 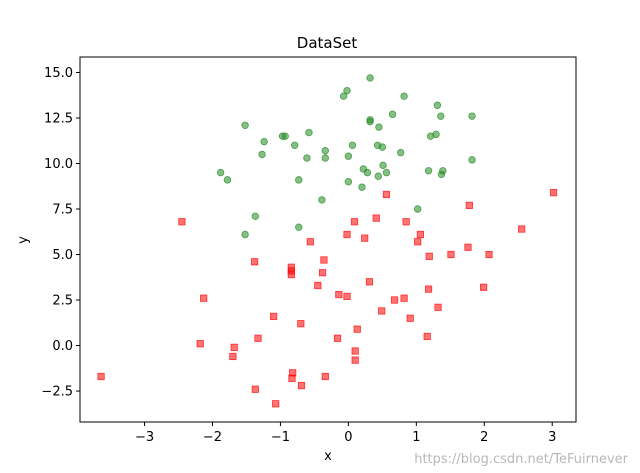 I want to click on x-axis-label: x, so click(x=328, y=456).